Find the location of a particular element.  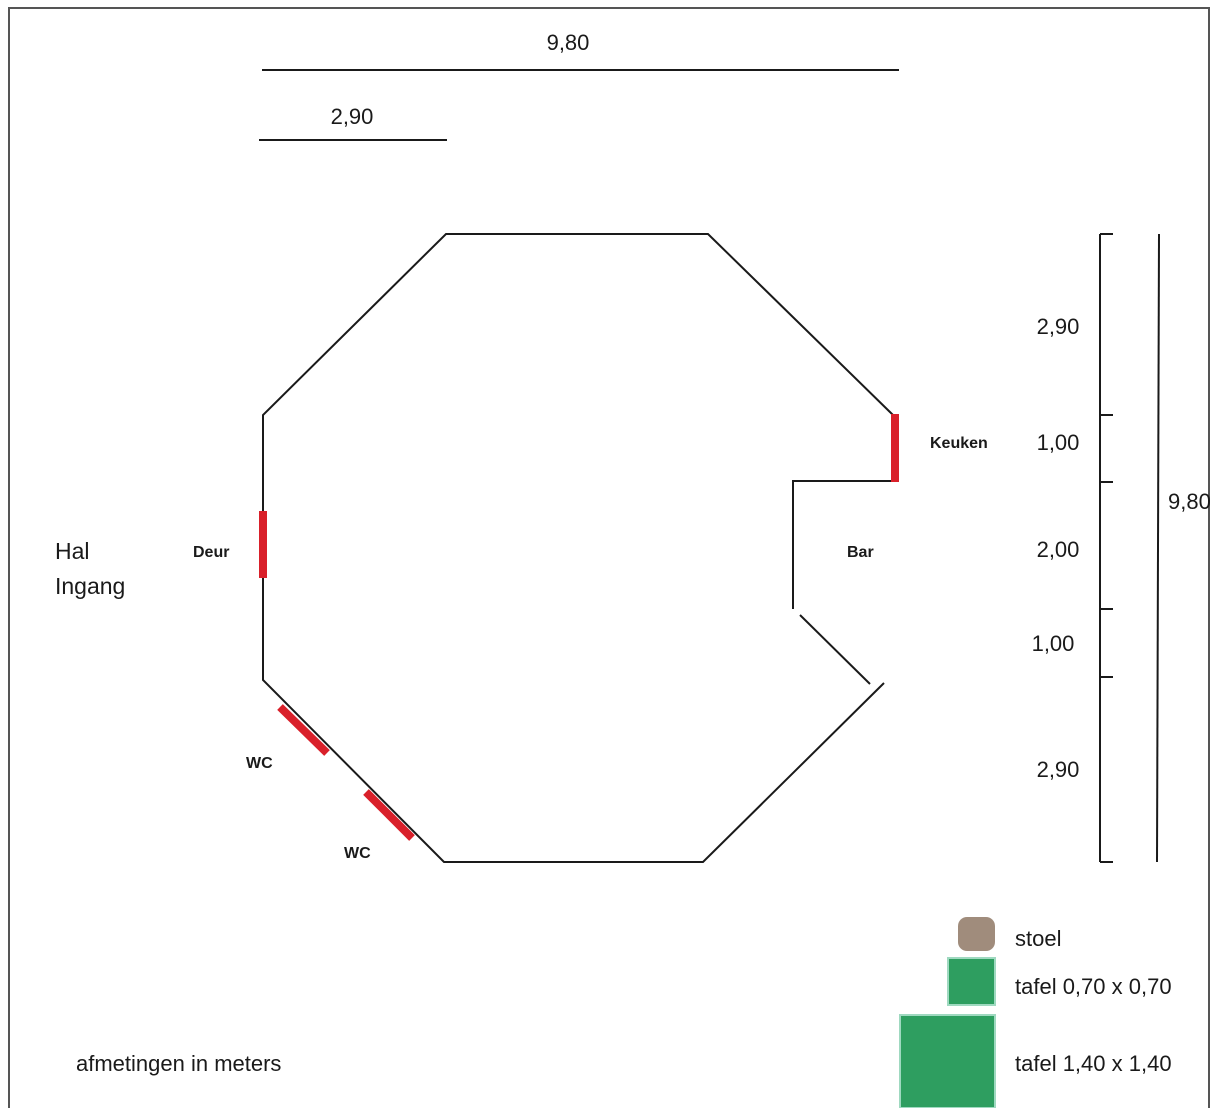

hal-label: Hal is located at coordinates (72, 551).